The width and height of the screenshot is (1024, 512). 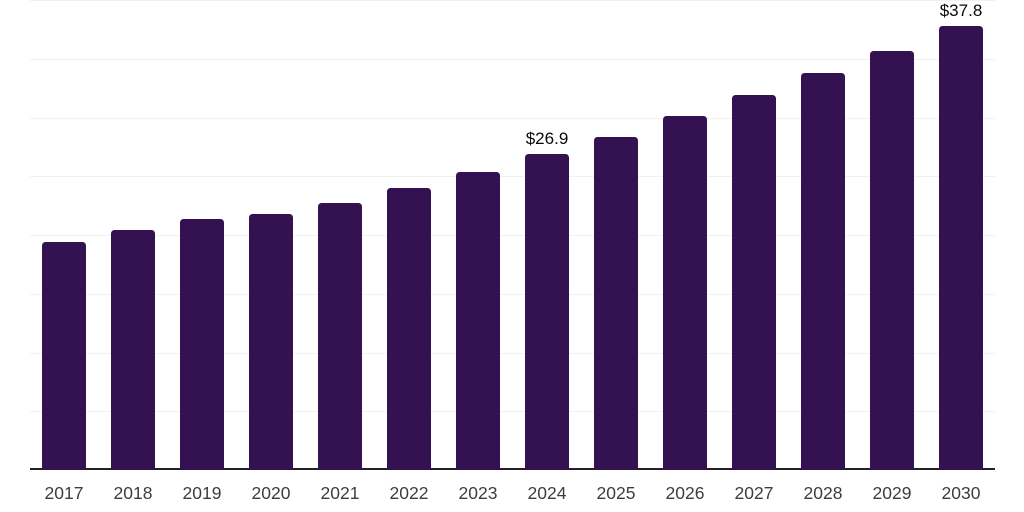 What do you see at coordinates (512, 469) in the screenshot?
I see `x-axis-line` at bounding box center [512, 469].